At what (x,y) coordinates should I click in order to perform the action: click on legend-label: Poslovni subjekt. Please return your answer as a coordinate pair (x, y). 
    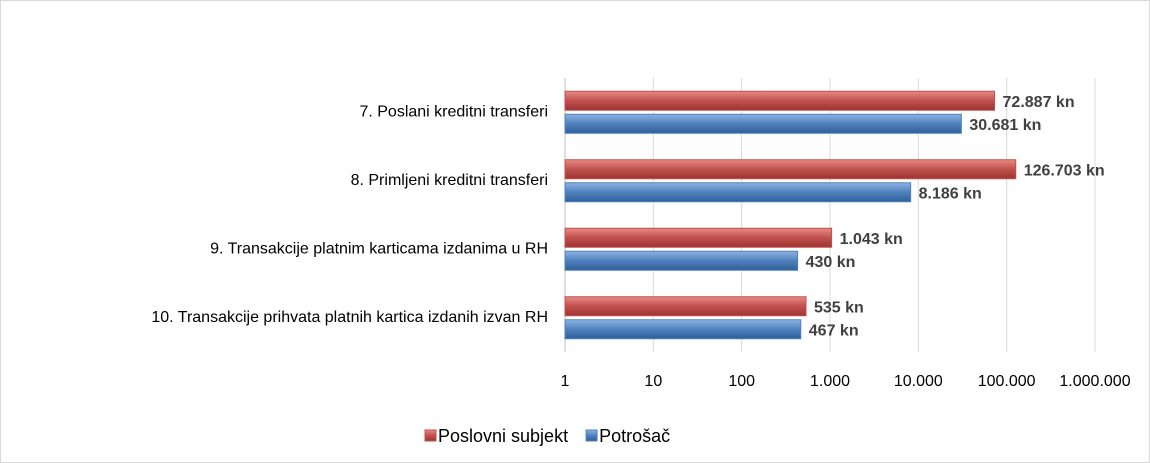
    Looking at the image, I should click on (503, 436).